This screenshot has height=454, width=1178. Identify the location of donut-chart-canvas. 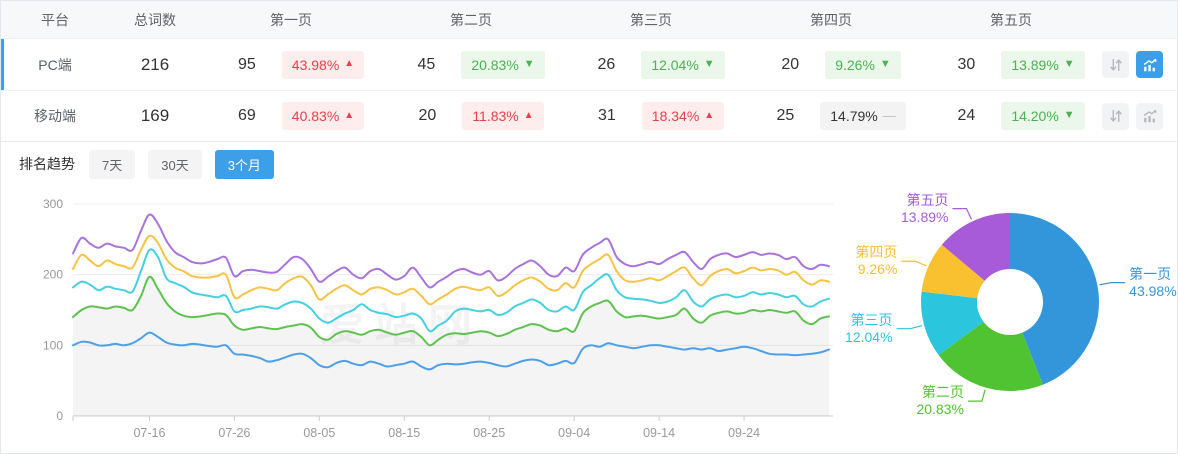
(1011, 305).